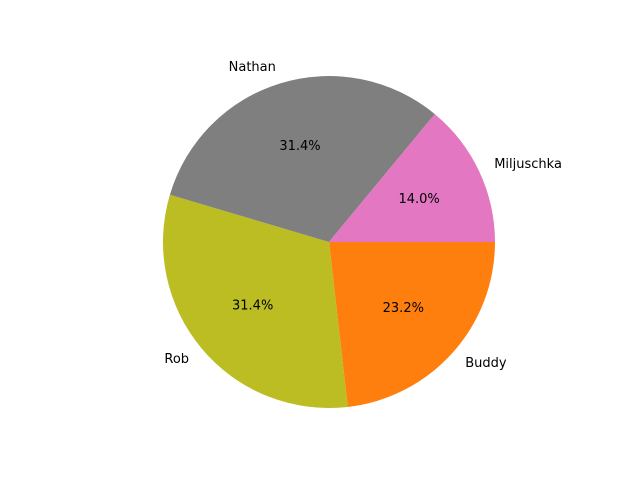 Image resolution: width=640 pixels, height=480 pixels. What do you see at coordinates (418, 199) in the screenshot?
I see `slice-percent-miljuschka: 14.0%` at bounding box center [418, 199].